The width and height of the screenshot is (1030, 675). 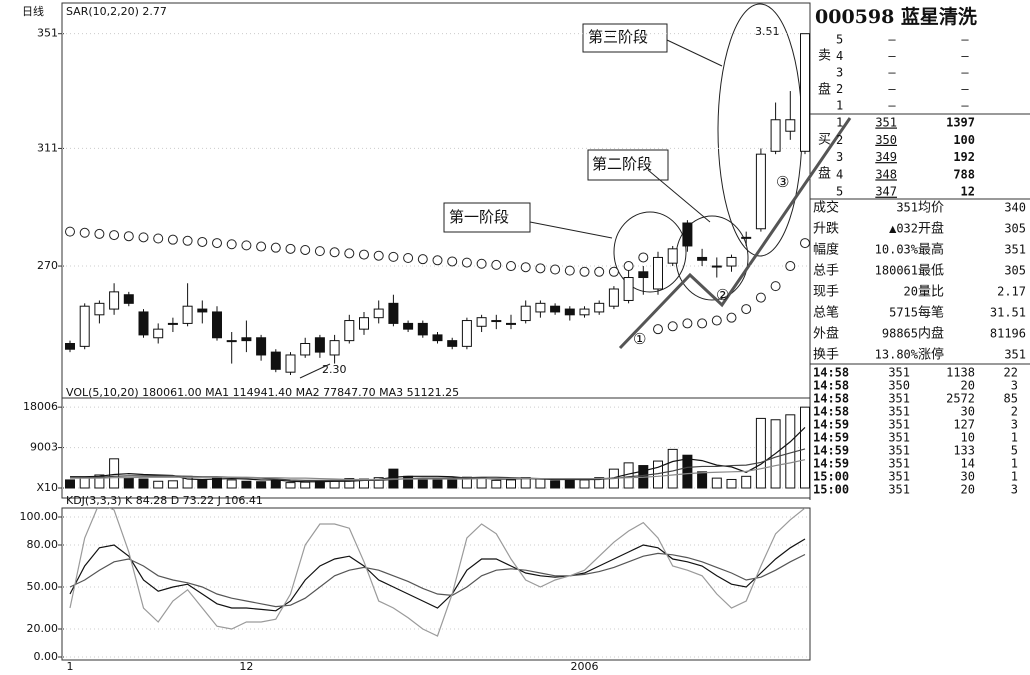 I want to click on y-tick-label: 270, so click(x=47, y=265).